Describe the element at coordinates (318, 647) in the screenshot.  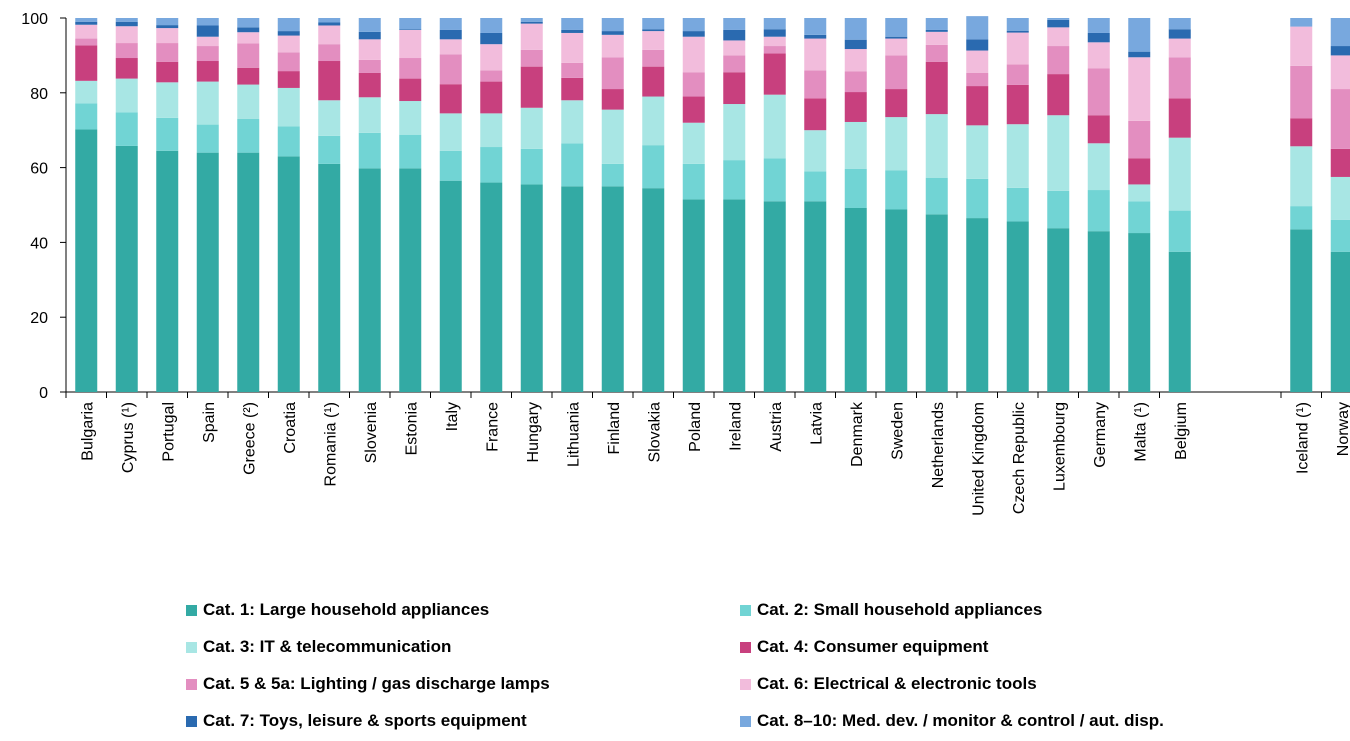
I see `legend-item: Cat. 3: IT & telecommunication` at that location.